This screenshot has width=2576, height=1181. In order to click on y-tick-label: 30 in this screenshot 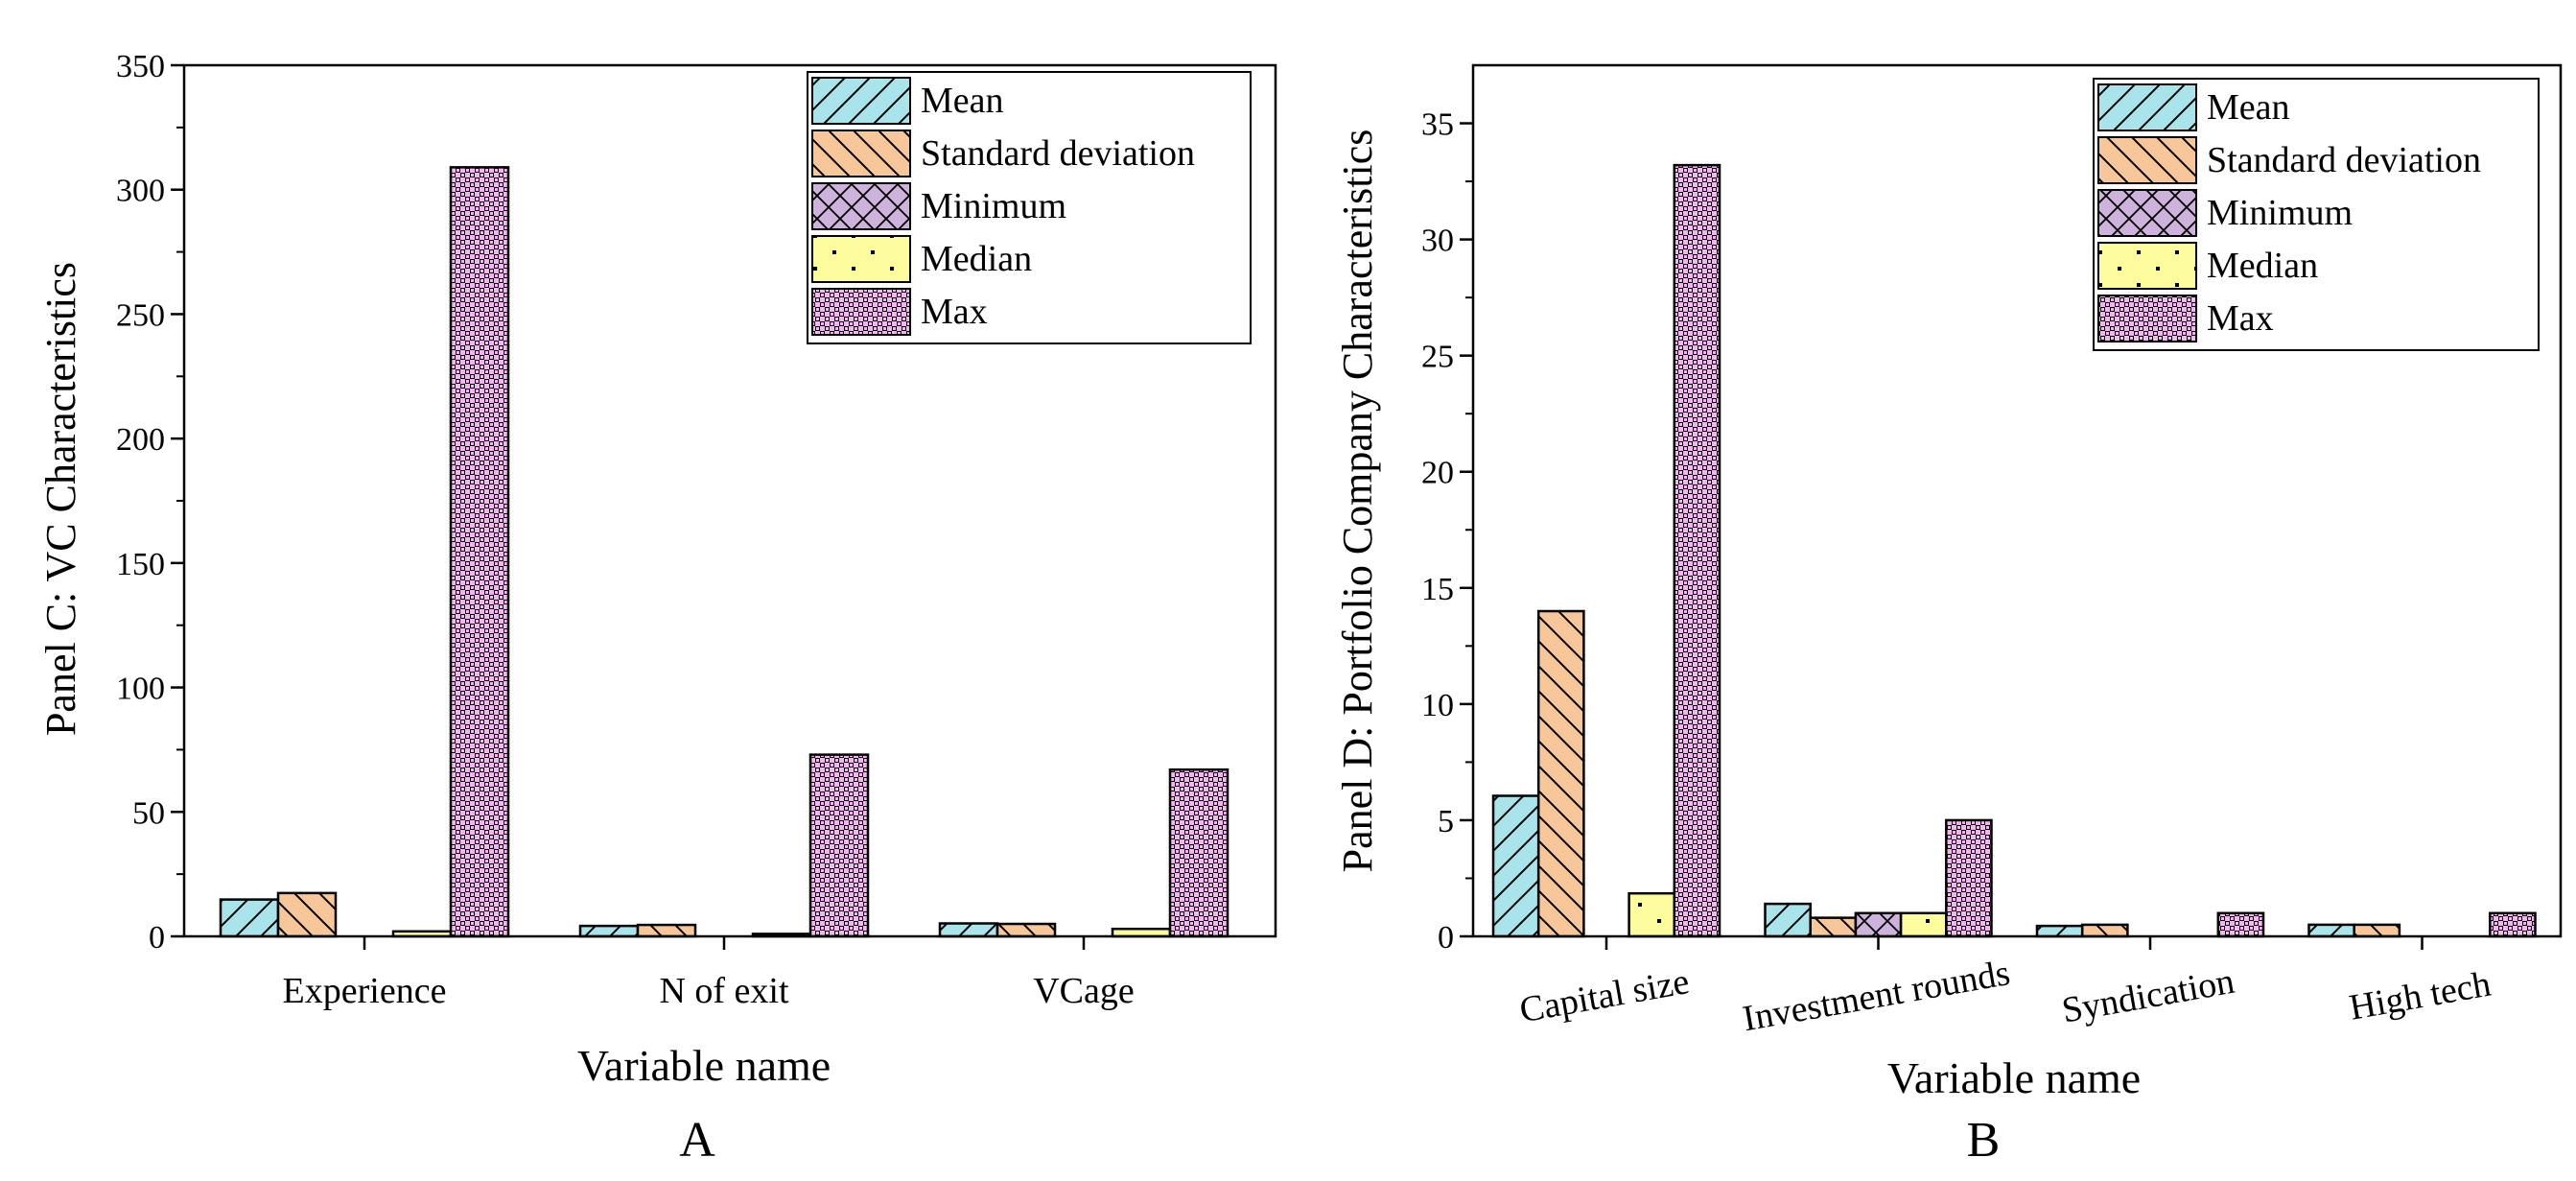, I will do `click(1437, 241)`.